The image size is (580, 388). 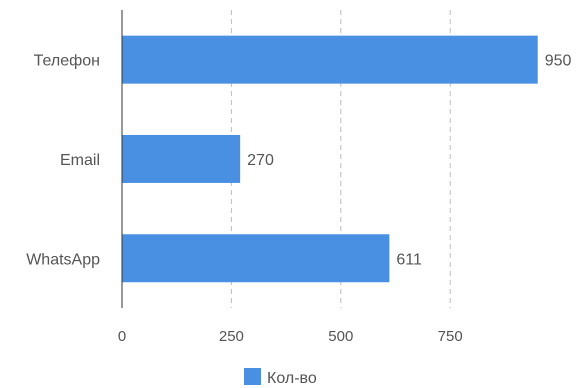 I want to click on category-label: WhatsApp, so click(x=63, y=259).